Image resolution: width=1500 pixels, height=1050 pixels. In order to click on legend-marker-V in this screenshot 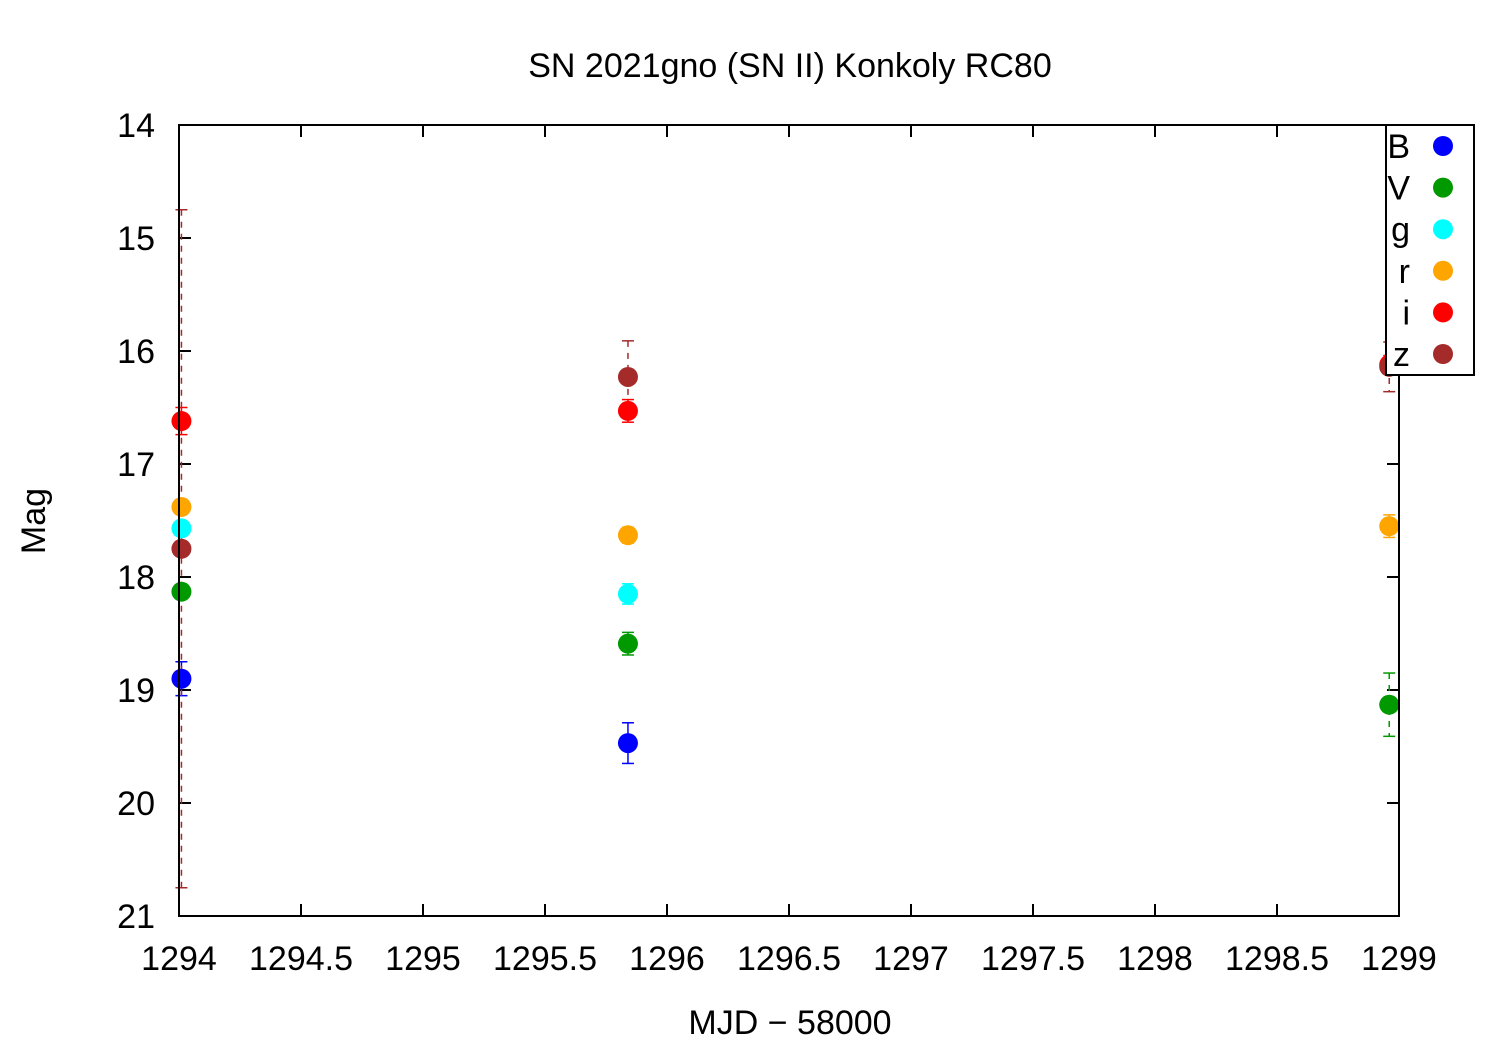, I will do `click(1443, 187)`.